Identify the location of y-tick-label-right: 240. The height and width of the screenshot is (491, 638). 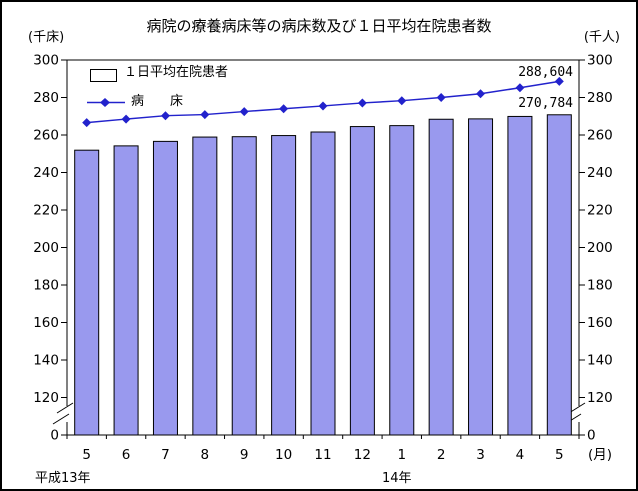
(600, 173).